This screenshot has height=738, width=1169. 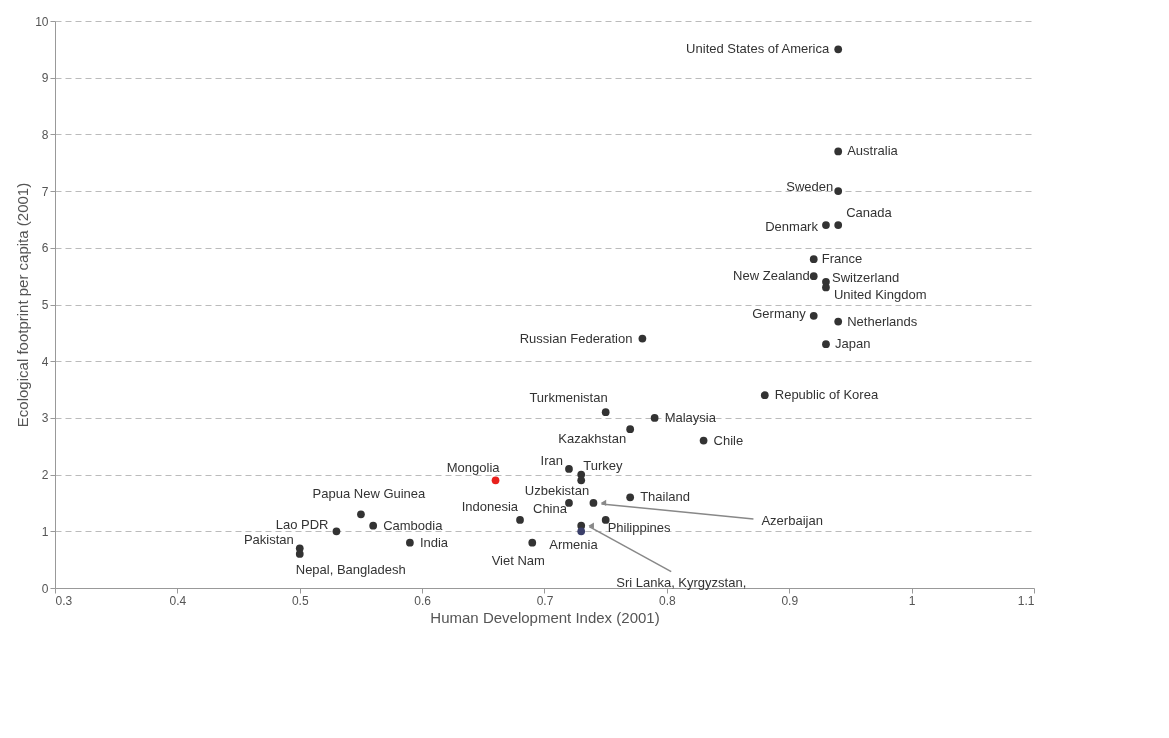 I want to click on x-tick-label: 0.4, so click(x=178, y=600).